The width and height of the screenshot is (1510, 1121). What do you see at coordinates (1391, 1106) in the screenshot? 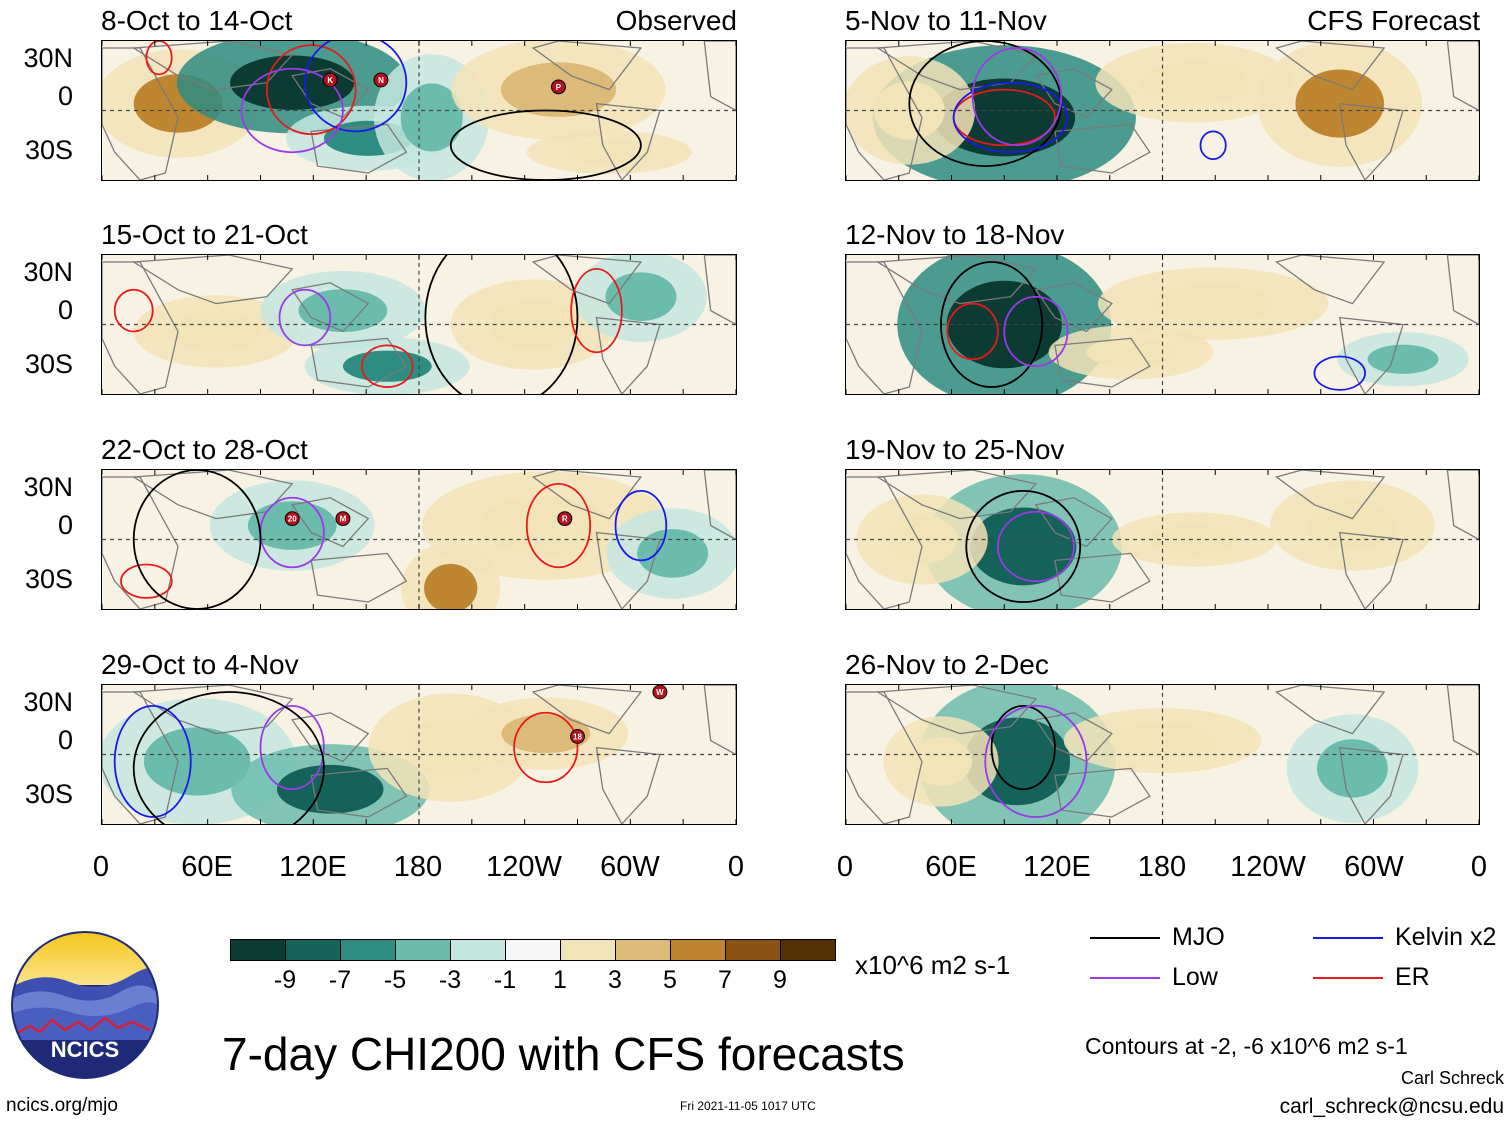
I see `author-email: carl_schreck@ncsu.edu` at bounding box center [1391, 1106].